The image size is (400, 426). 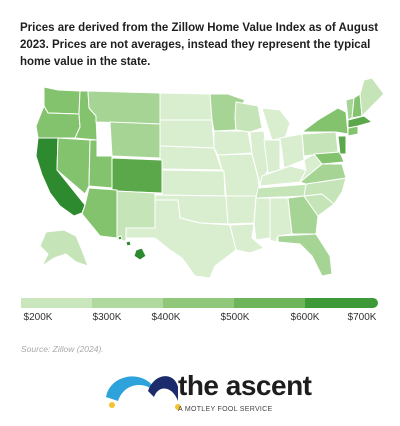 What do you see at coordinates (241, 210) in the screenshot?
I see `state-arkansas` at bounding box center [241, 210].